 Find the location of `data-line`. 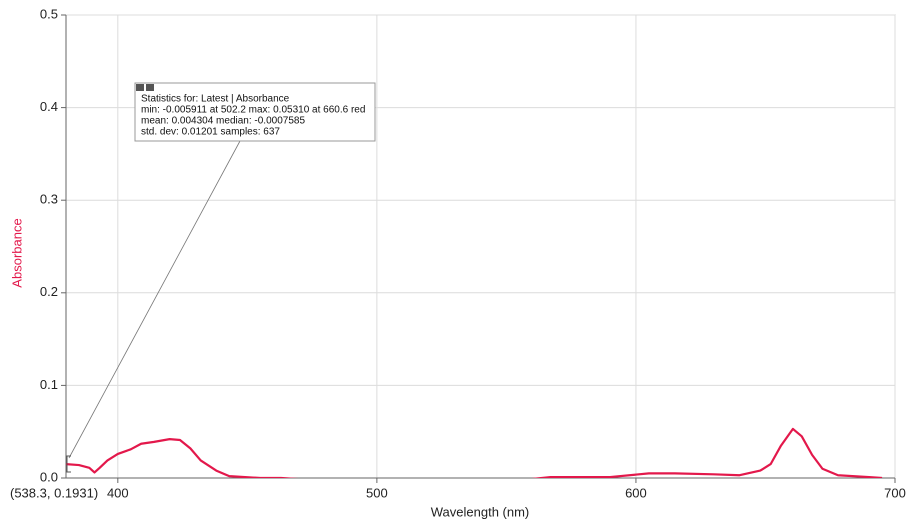

data-line is located at coordinates (474, 452).